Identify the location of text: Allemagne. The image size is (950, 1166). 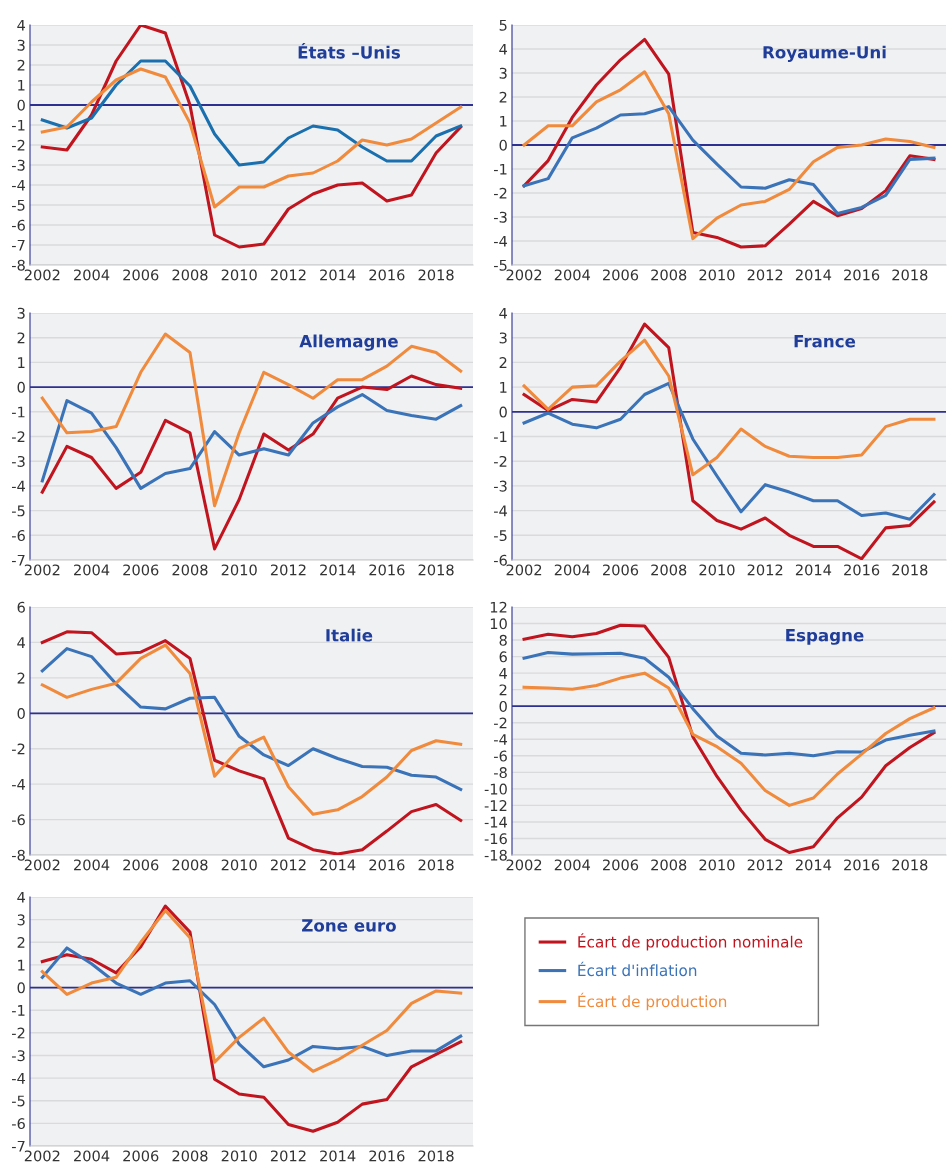
(348, 342).